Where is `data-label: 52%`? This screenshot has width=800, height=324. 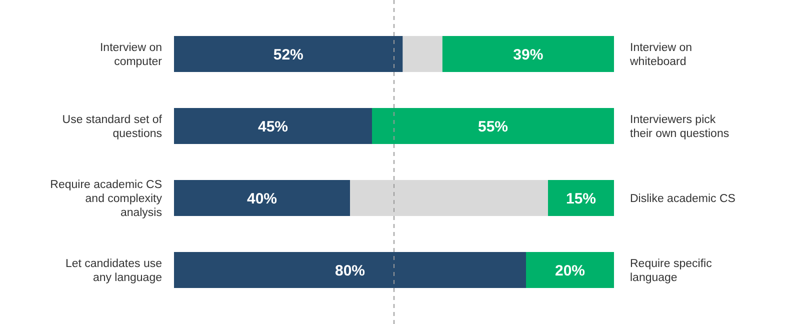 data-label: 52% is located at coordinates (288, 55).